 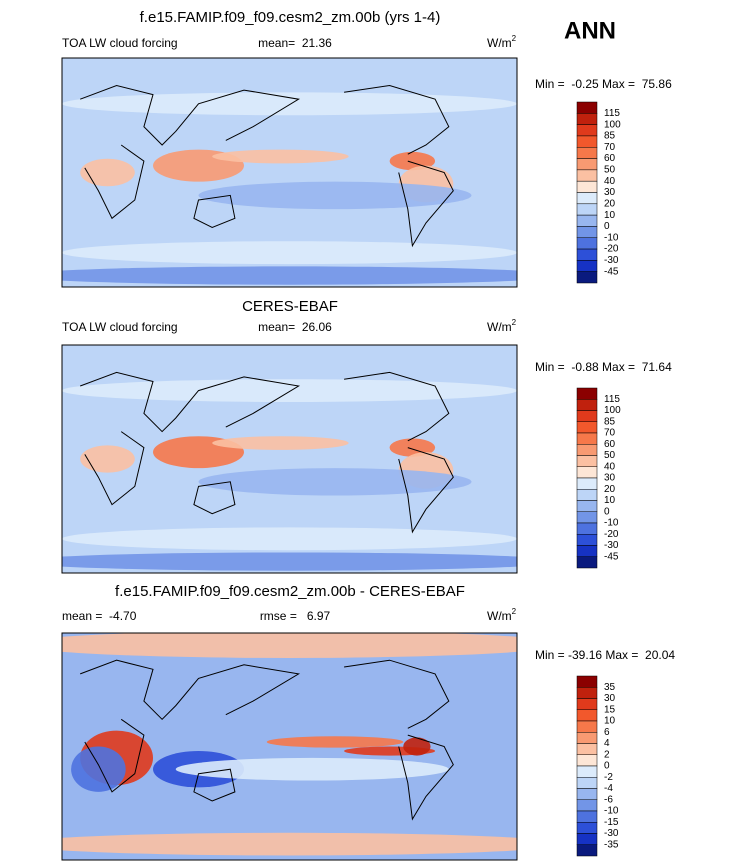 What do you see at coordinates (608, 799) in the screenshot?
I see `colorbar-label: -6` at bounding box center [608, 799].